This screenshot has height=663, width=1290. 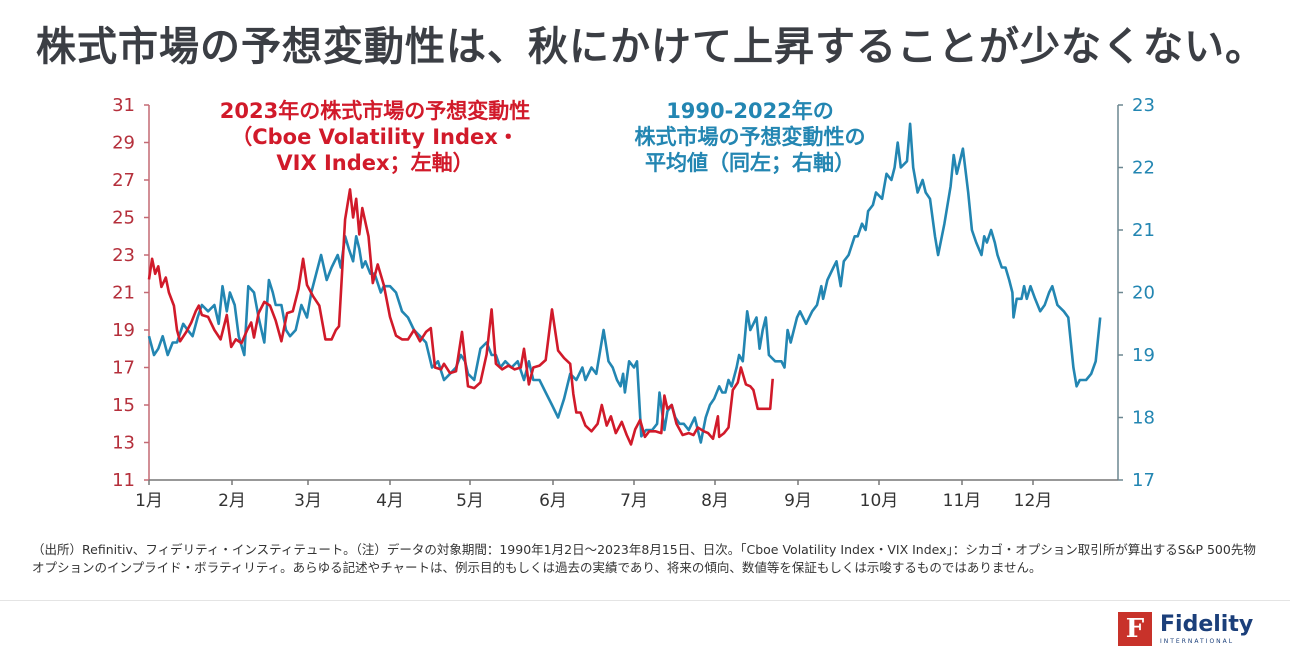 I want to click on right-axis-tick-label: 21, so click(x=1143, y=230).